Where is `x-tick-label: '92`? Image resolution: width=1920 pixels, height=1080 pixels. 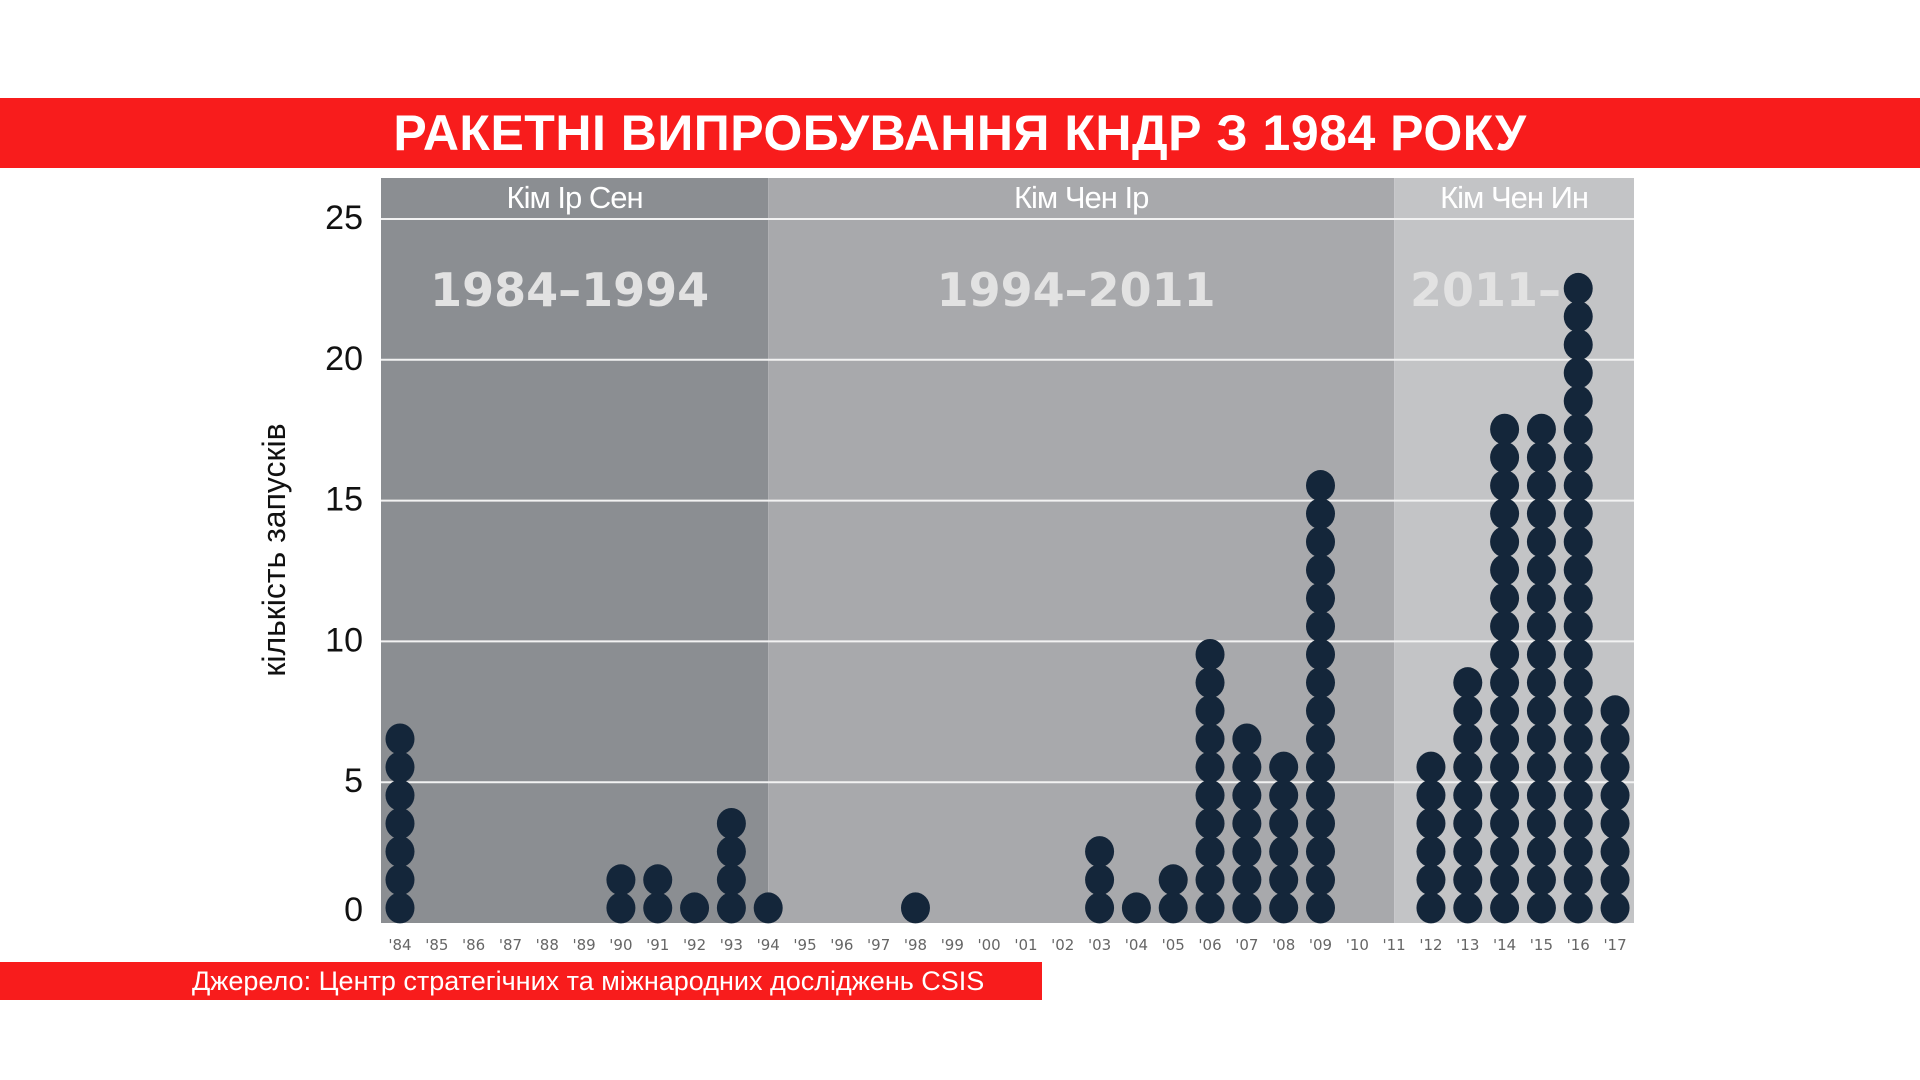
x-tick-label: '92 is located at coordinates (694, 945).